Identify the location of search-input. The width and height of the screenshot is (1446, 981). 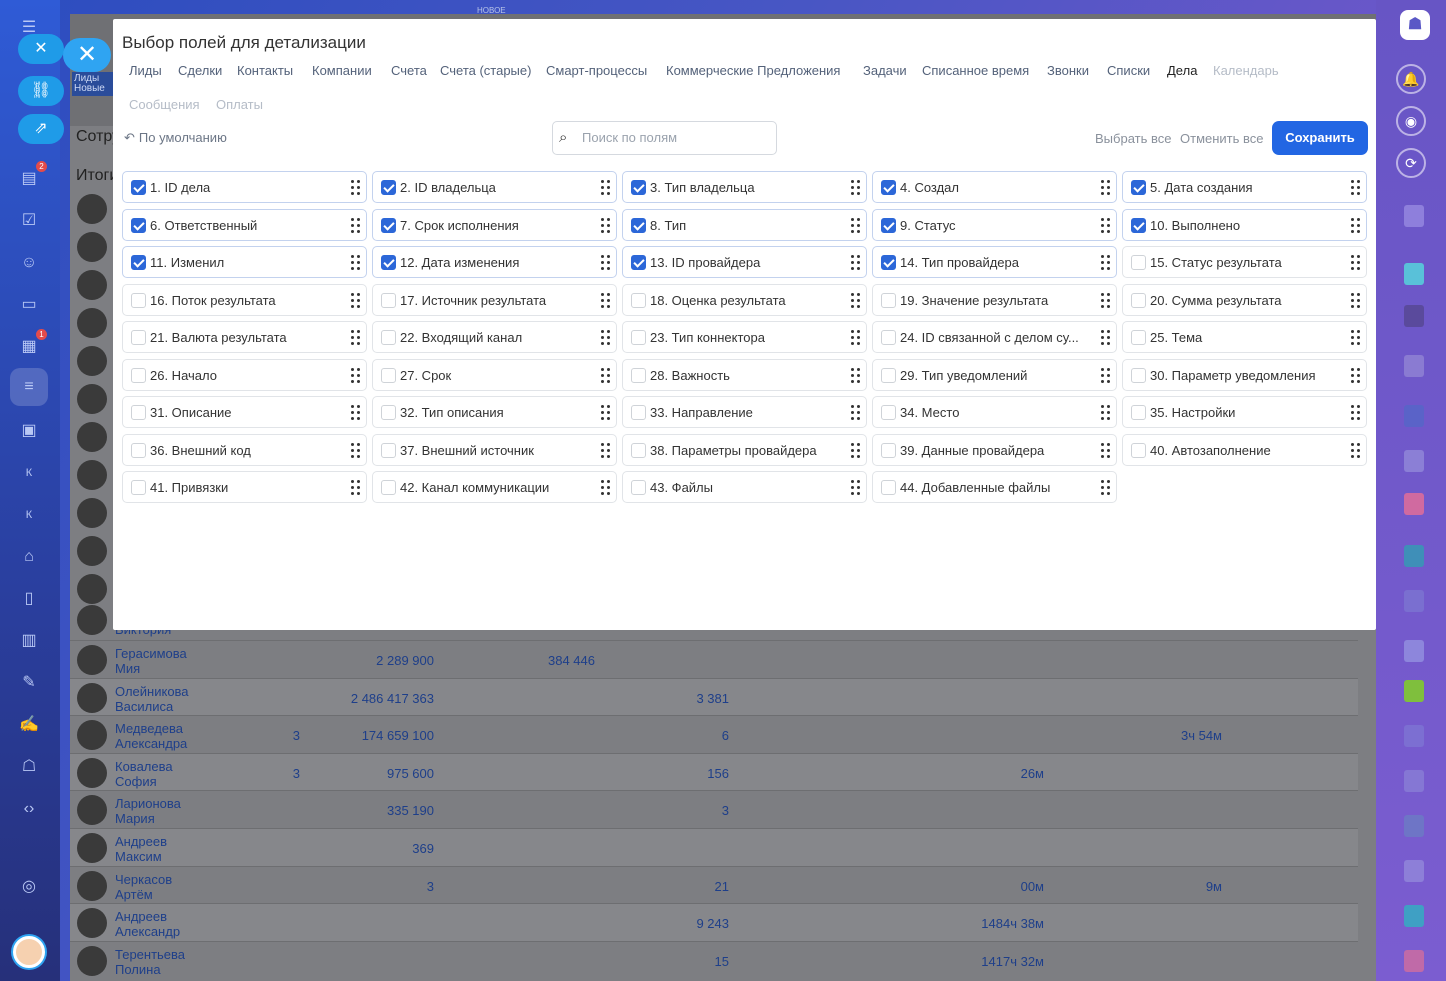
(674, 137).